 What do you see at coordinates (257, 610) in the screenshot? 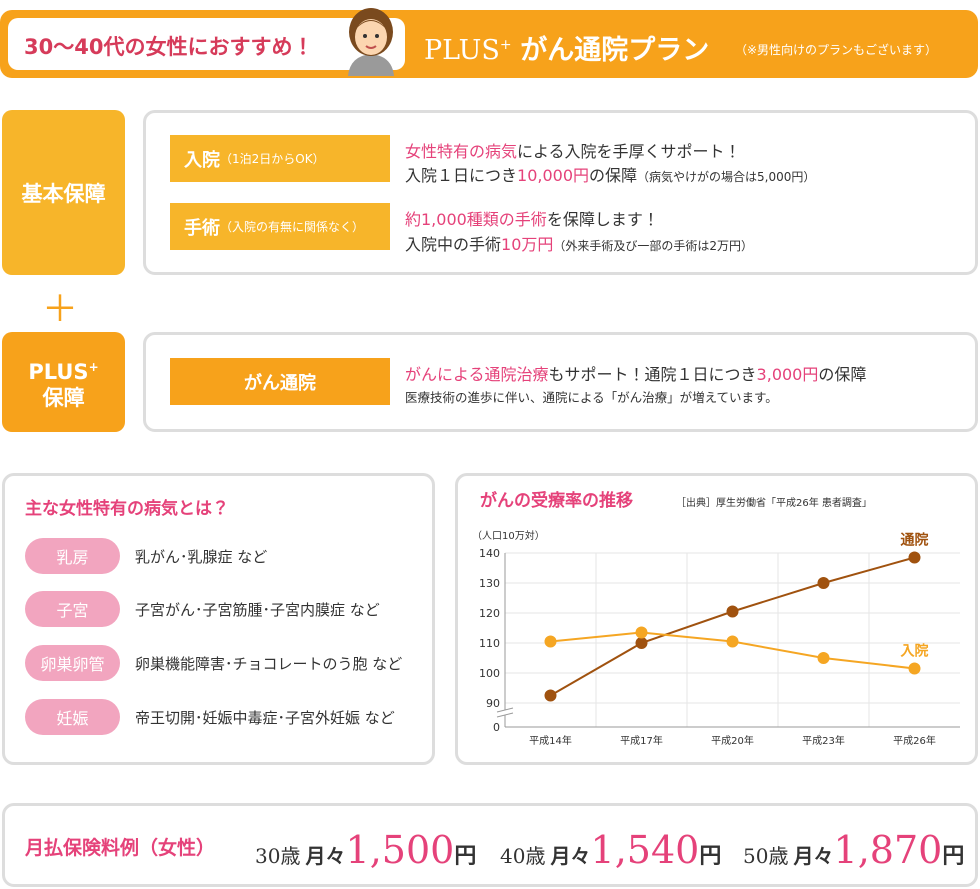
I see `disease-list: 子宮がん･子宮筋腫･子宮内膜症 など` at bounding box center [257, 610].